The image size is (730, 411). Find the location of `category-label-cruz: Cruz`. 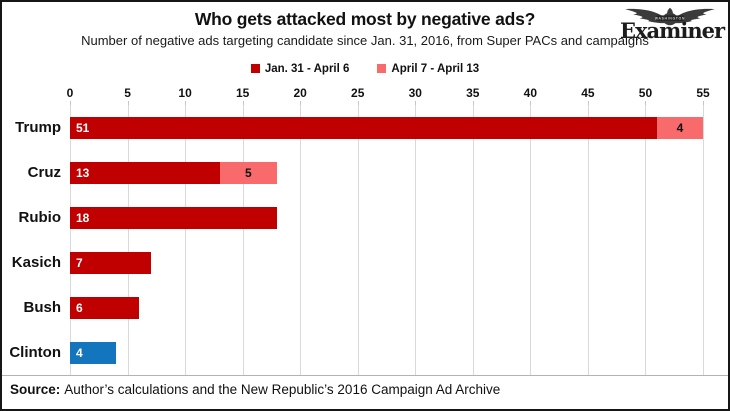

category-label-cruz: Cruz is located at coordinates (44, 172).